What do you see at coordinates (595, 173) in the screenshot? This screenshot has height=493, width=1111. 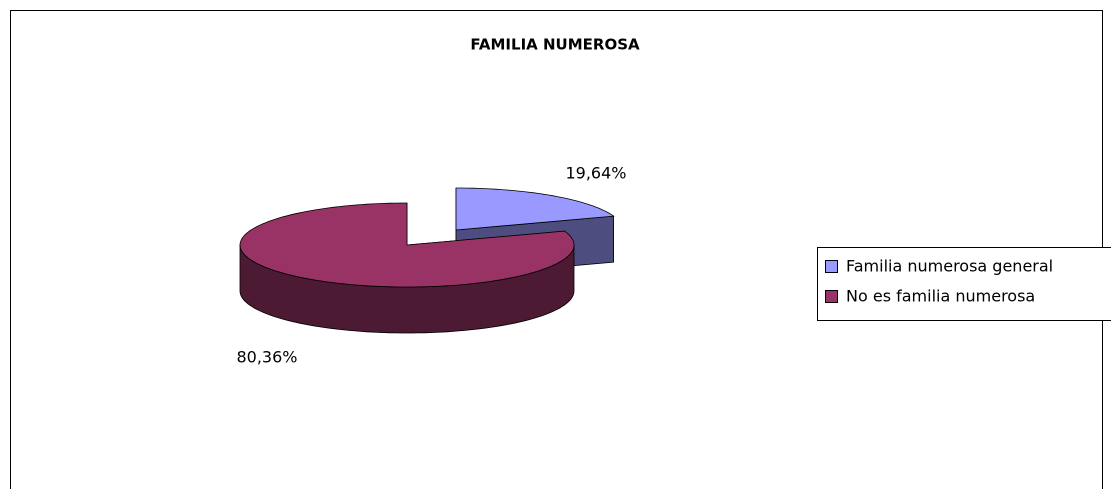 I see `data-label: 19,64%` at bounding box center [595, 173].